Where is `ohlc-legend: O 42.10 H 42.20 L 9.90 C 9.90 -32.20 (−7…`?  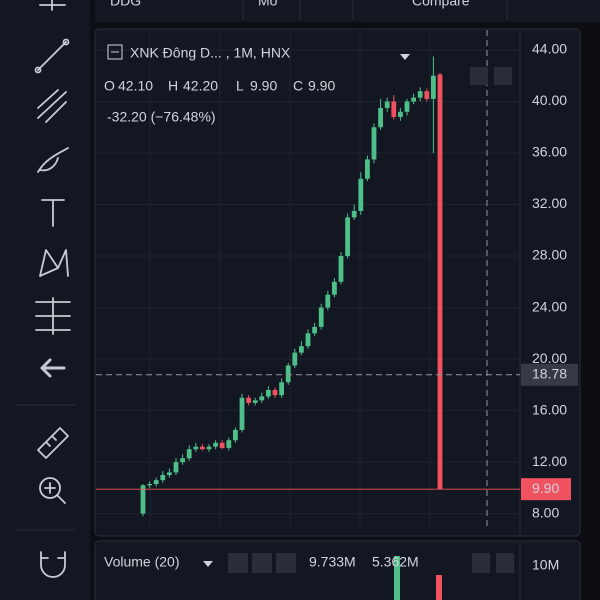
ohlc-legend: O 42.10 H 42.20 L 9.90 C 9.90 -32.20 (−7… is located at coordinates (219, 101).